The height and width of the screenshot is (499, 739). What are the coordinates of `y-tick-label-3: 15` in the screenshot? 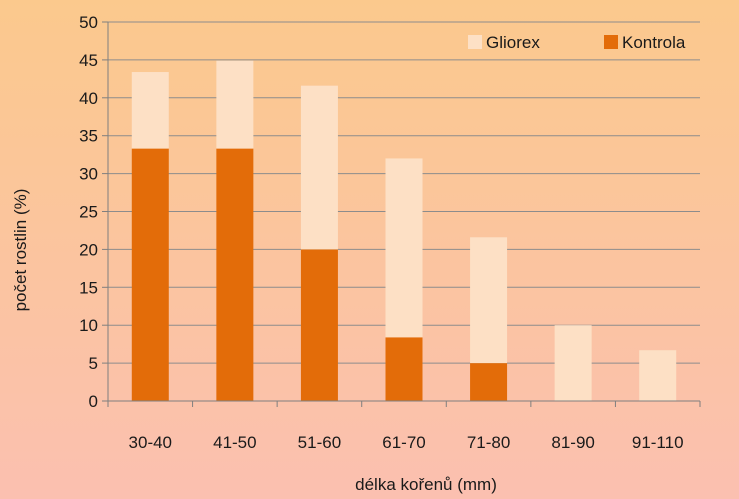 It's located at (88, 287).